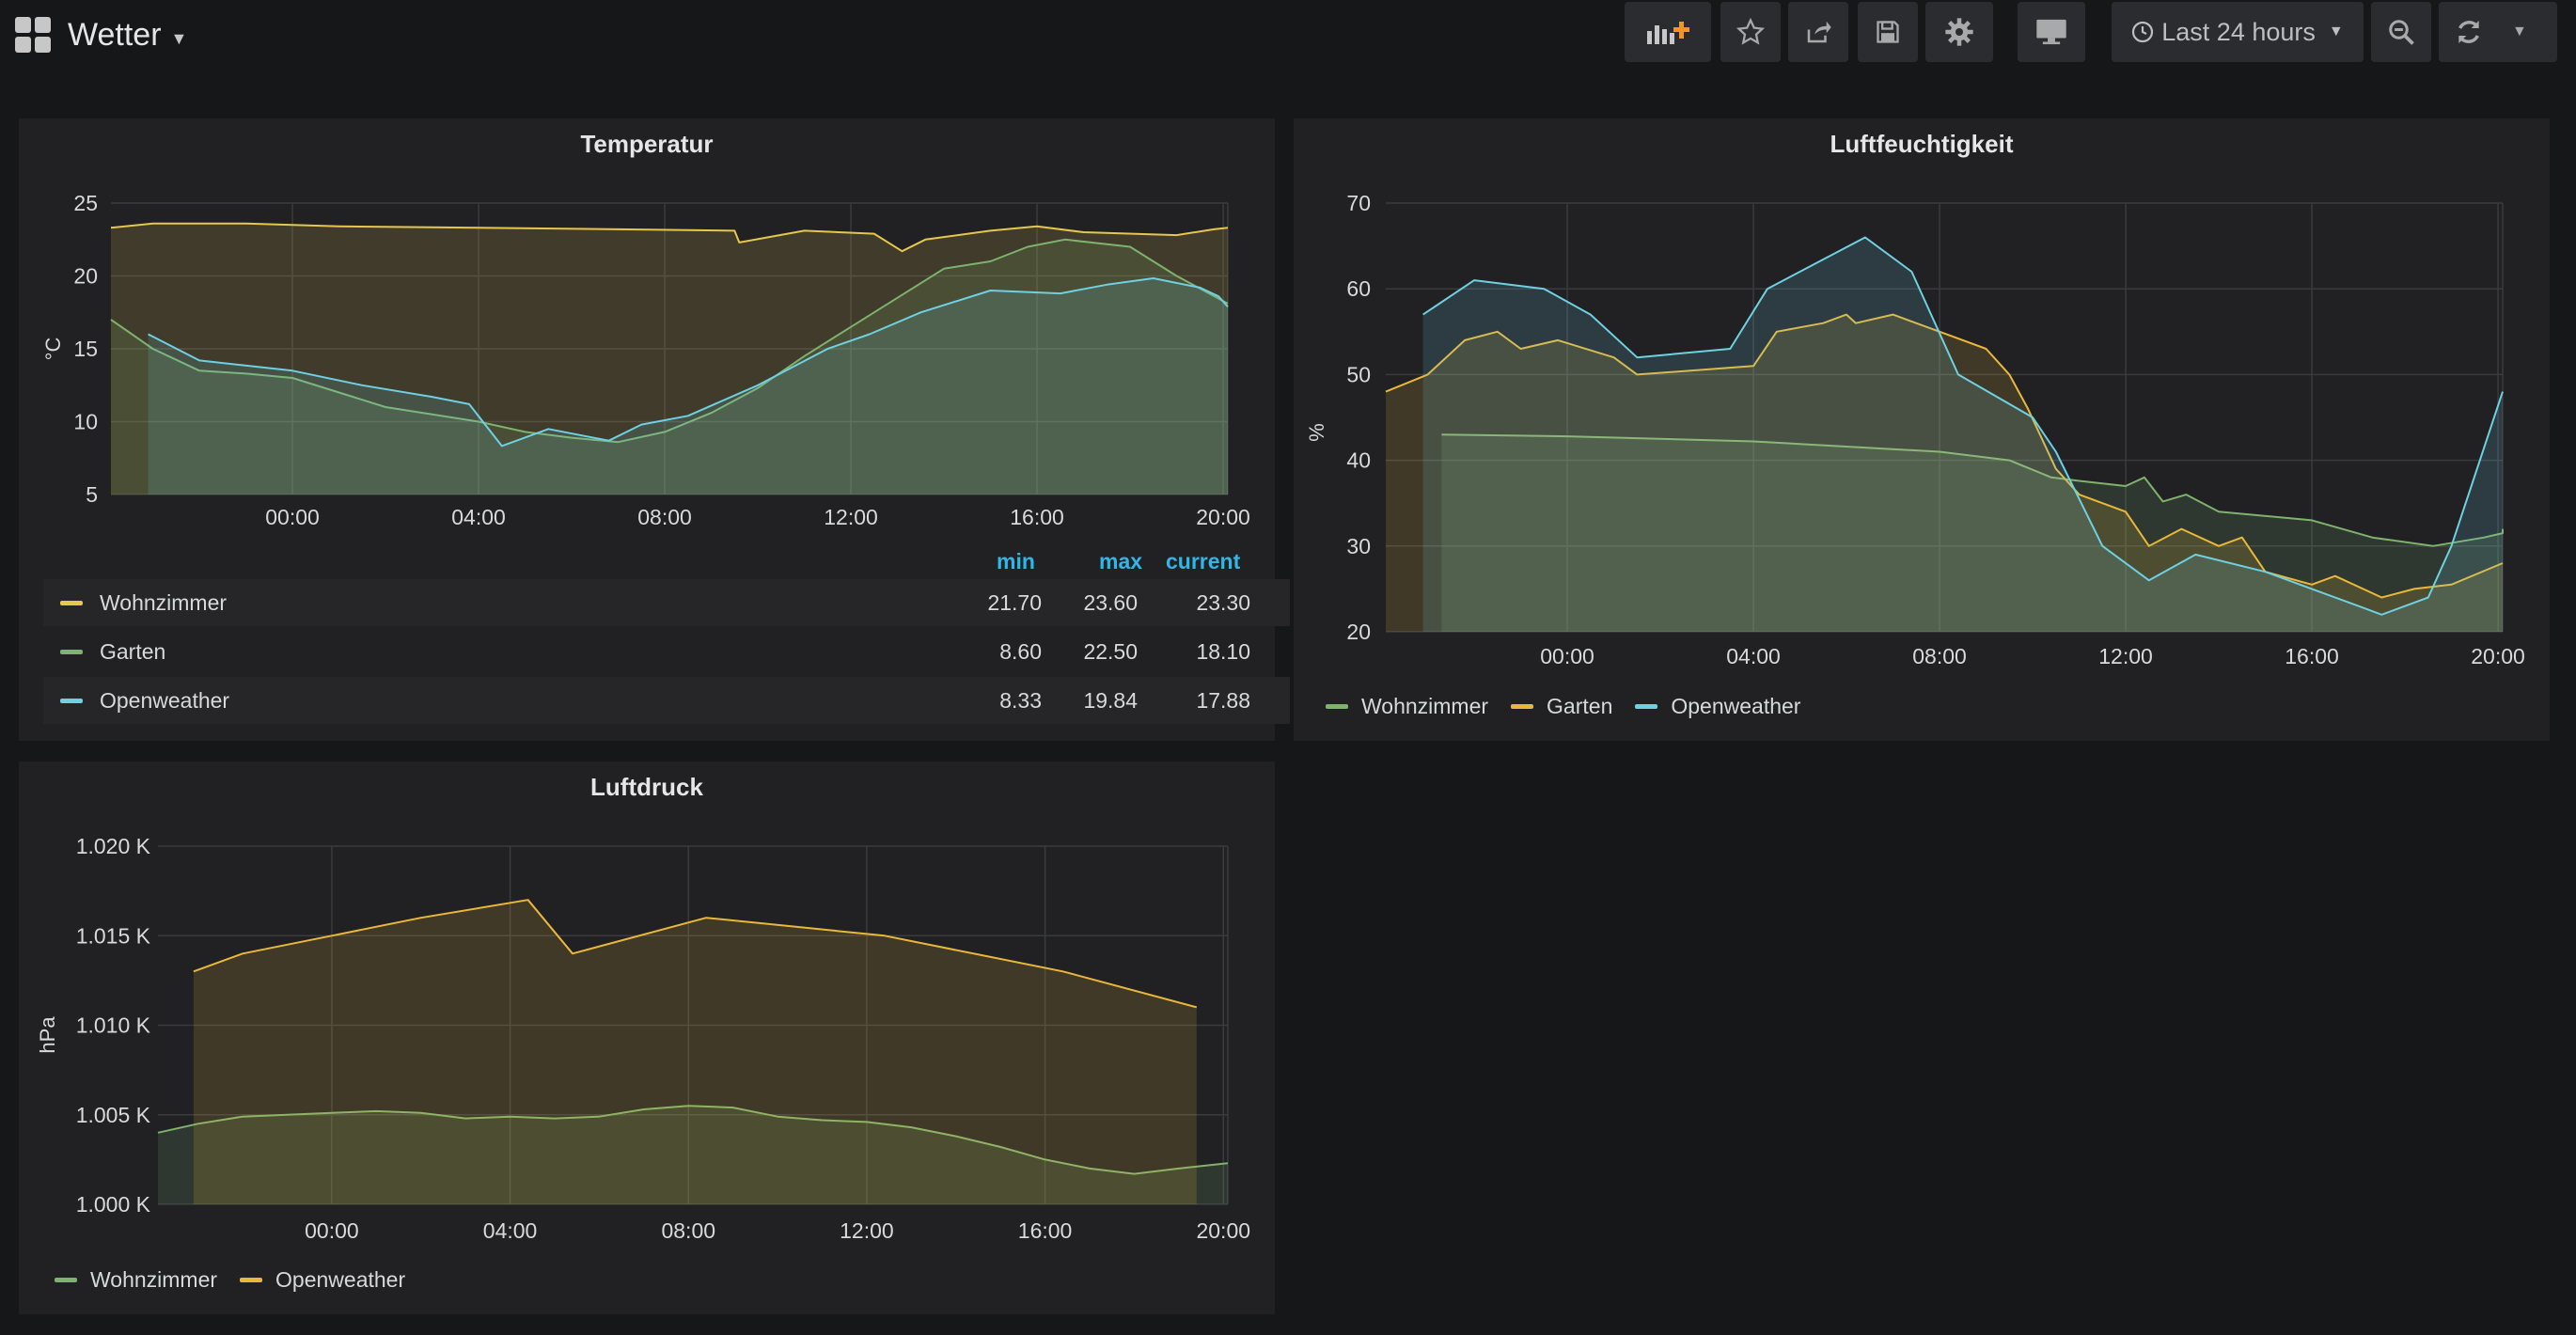  What do you see at coordinates (1223, 700) in the screenshot?
I see `legend-current-value: 17.88` at bounding box center [1223, 700].